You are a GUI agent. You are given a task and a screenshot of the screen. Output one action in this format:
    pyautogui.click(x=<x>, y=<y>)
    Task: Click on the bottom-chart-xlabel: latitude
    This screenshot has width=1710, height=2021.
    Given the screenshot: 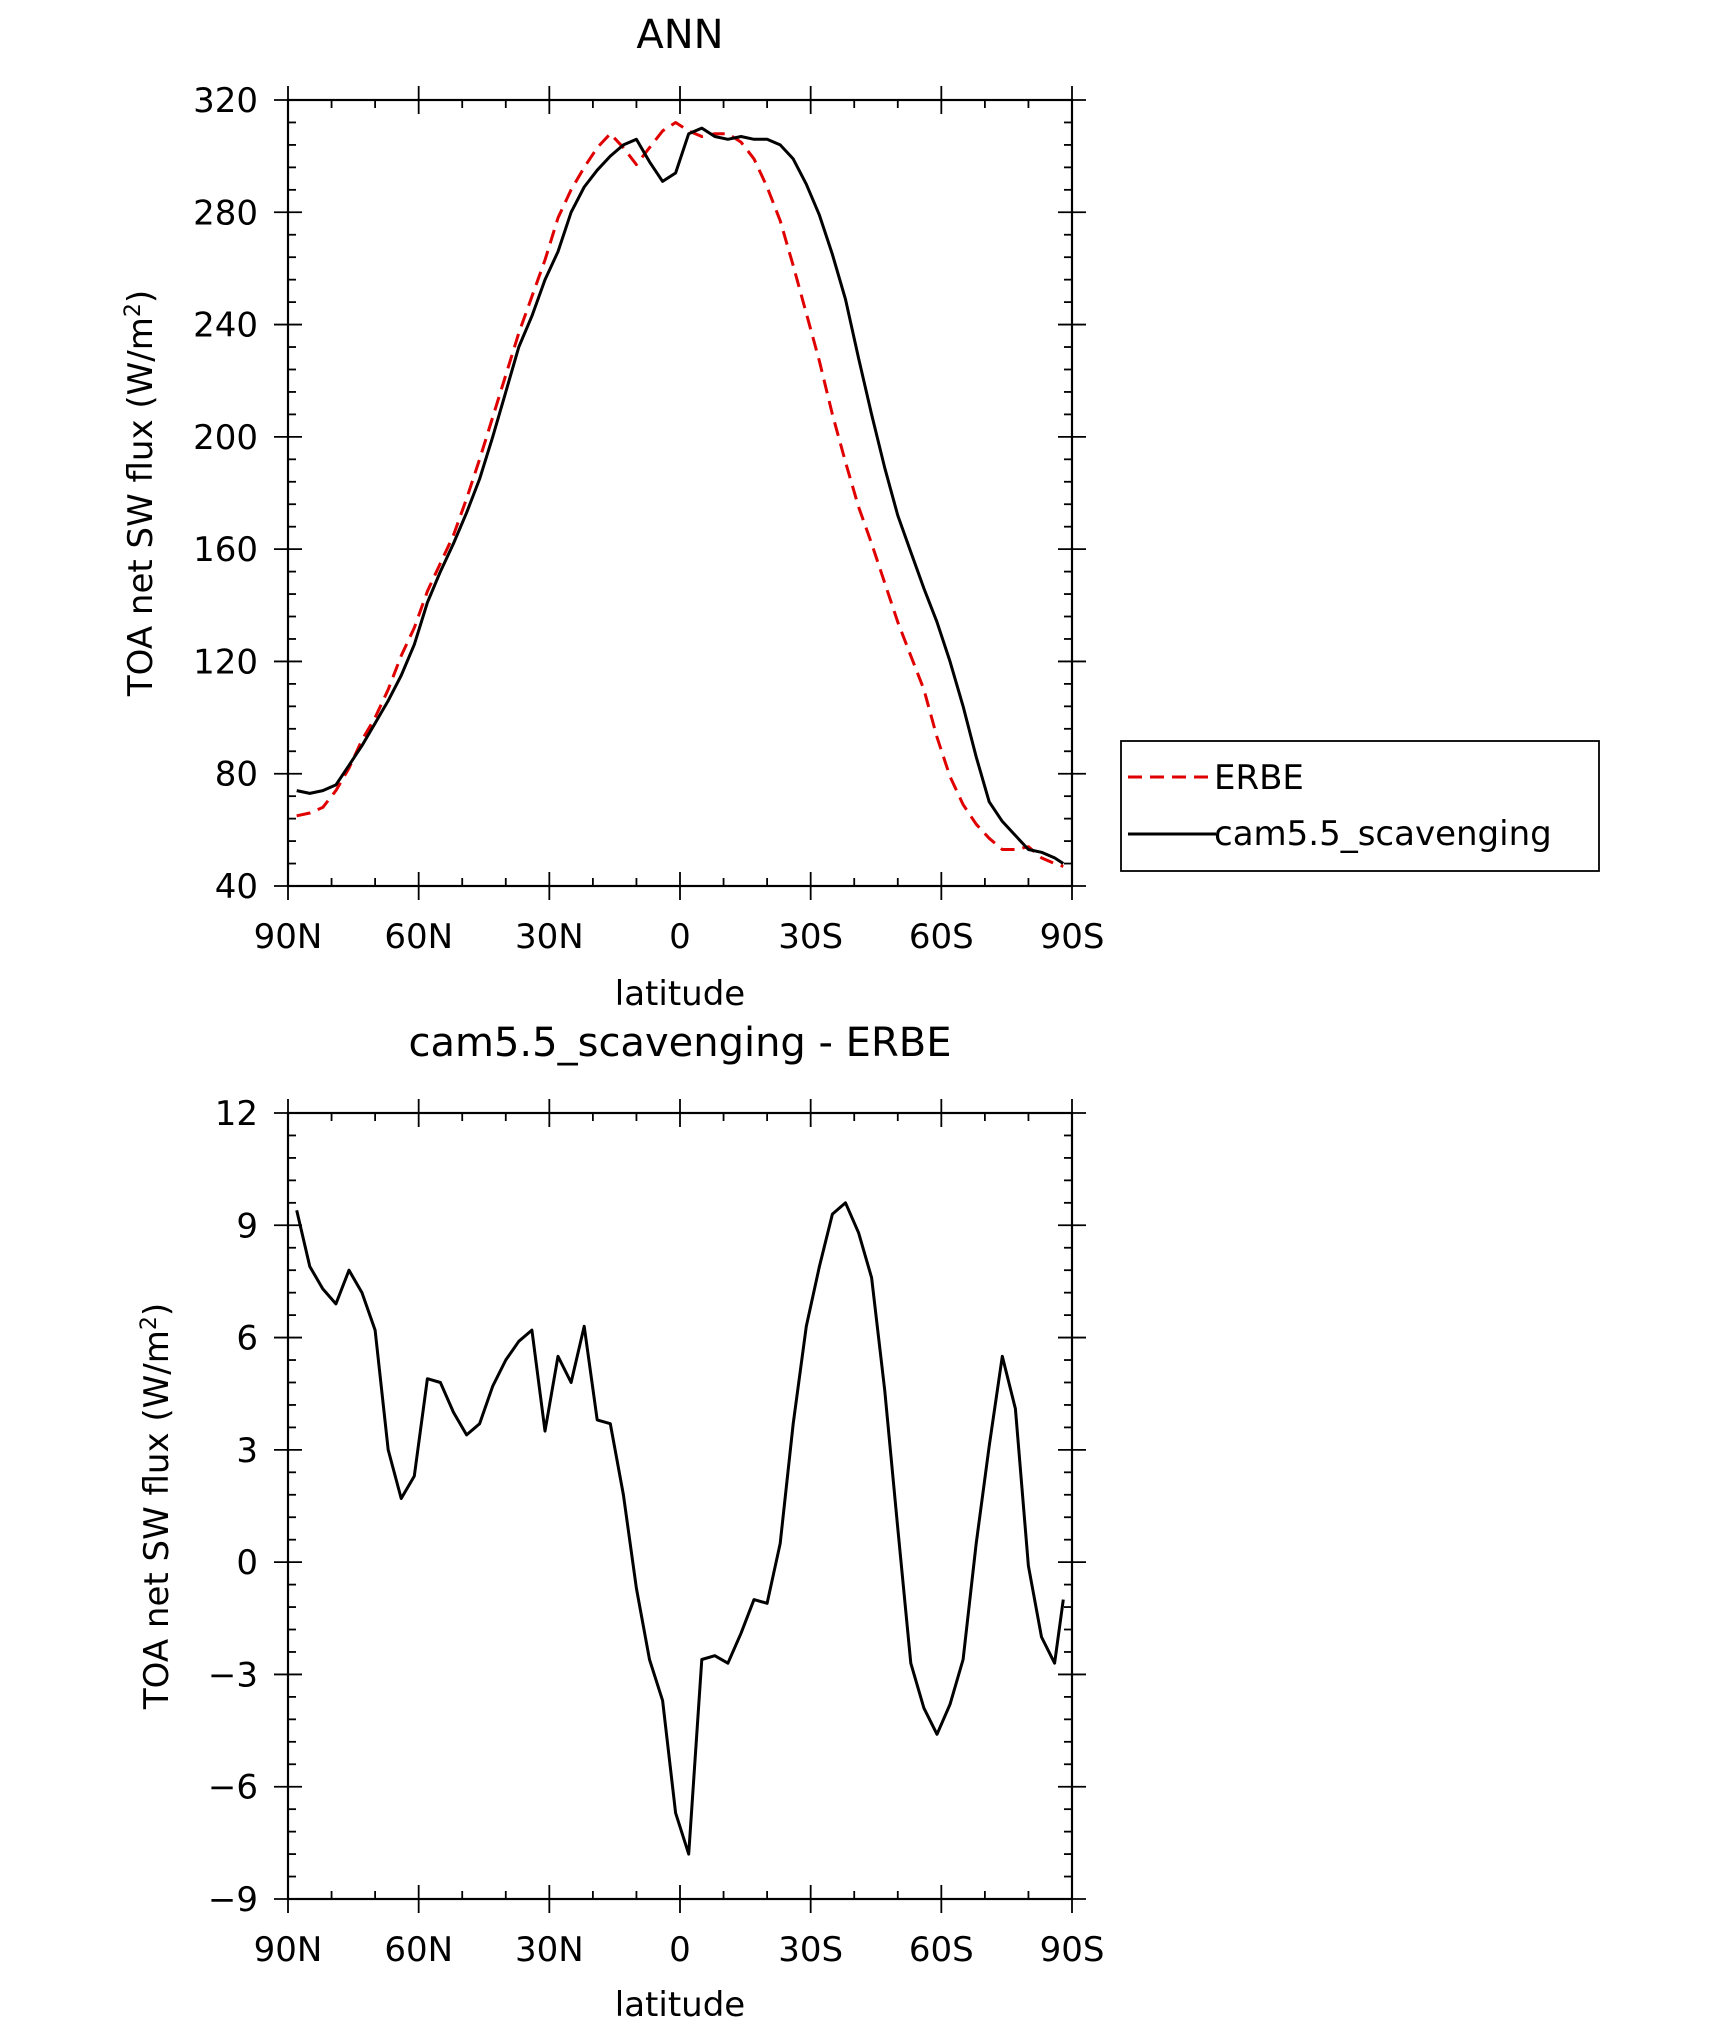 What is the action you would take?
    pyautogui.click(x=680, y=2003)
    